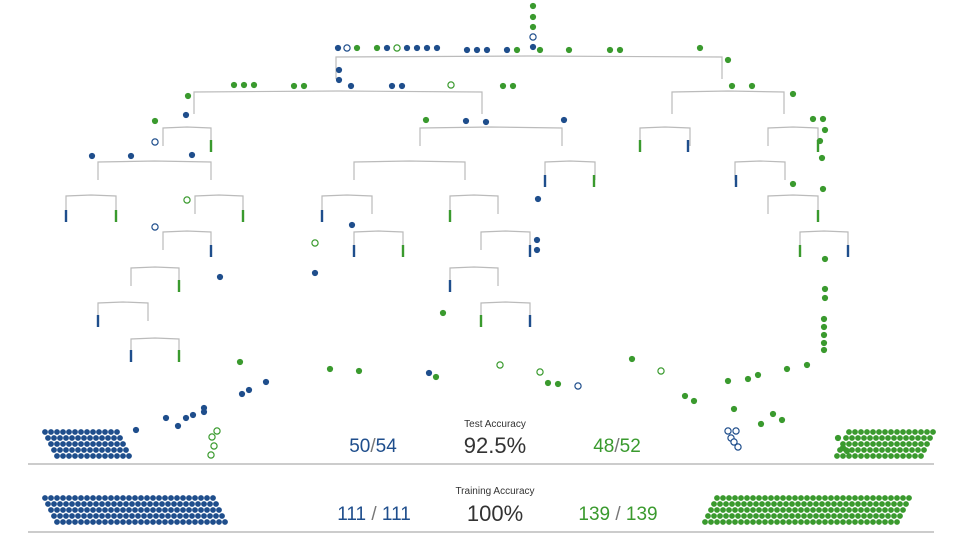  I want to click on test-class-a-total: 54, so click(386, 446).